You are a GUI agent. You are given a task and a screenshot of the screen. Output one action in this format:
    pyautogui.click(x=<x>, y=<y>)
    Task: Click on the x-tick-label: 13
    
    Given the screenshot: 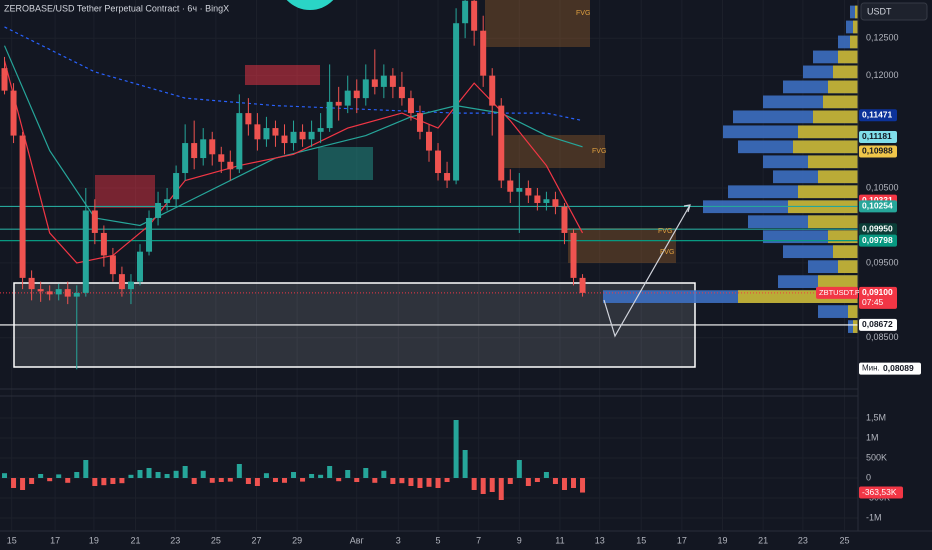 What is the action you would take?
    pyautogui.click(x=600, y=540)
    